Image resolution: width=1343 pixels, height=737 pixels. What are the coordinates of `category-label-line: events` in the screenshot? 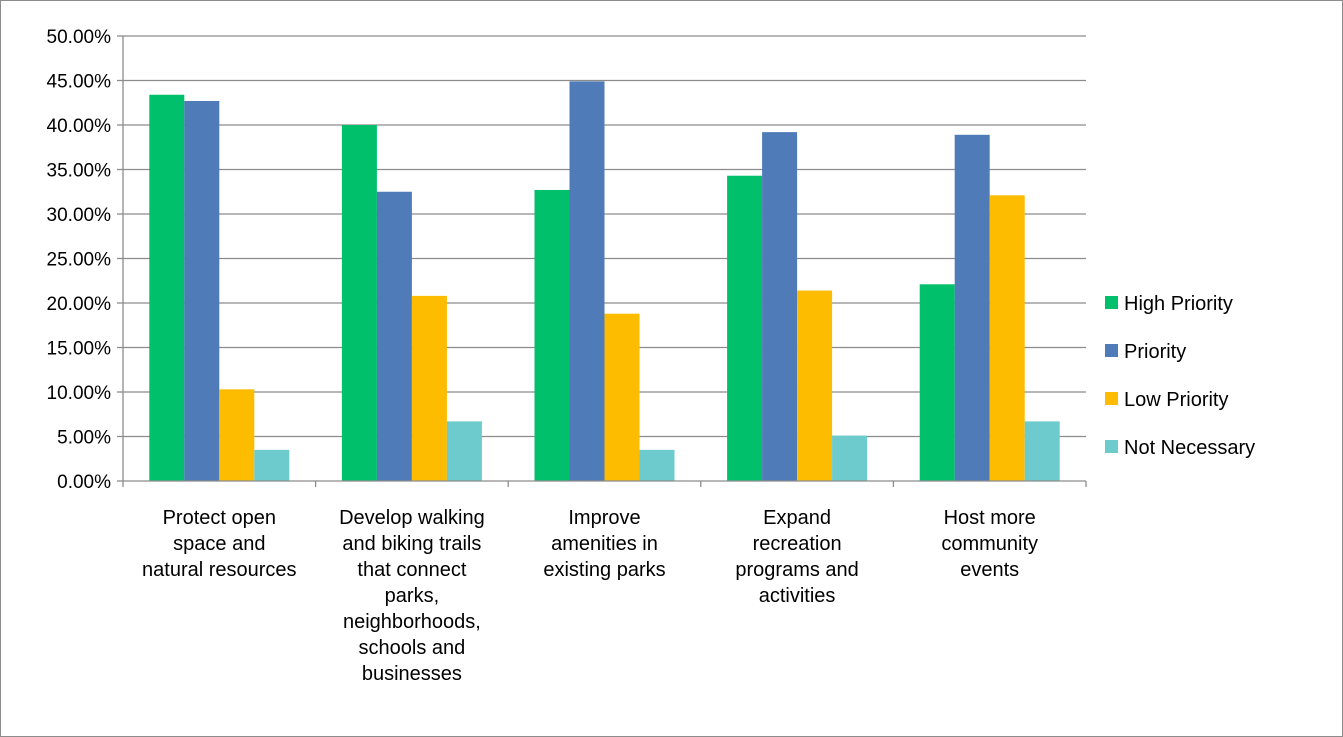 It's located at (989, 570).